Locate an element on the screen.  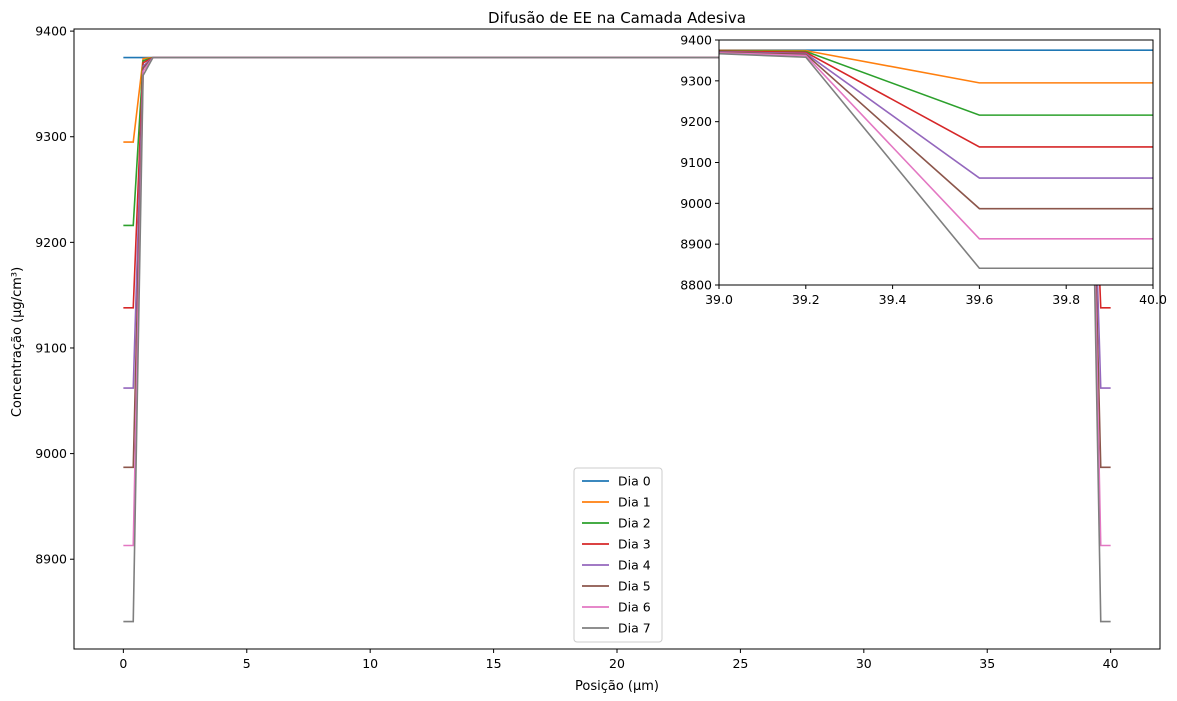
inset-y-tick-label: 9200 is located at coordinates (696, 121).